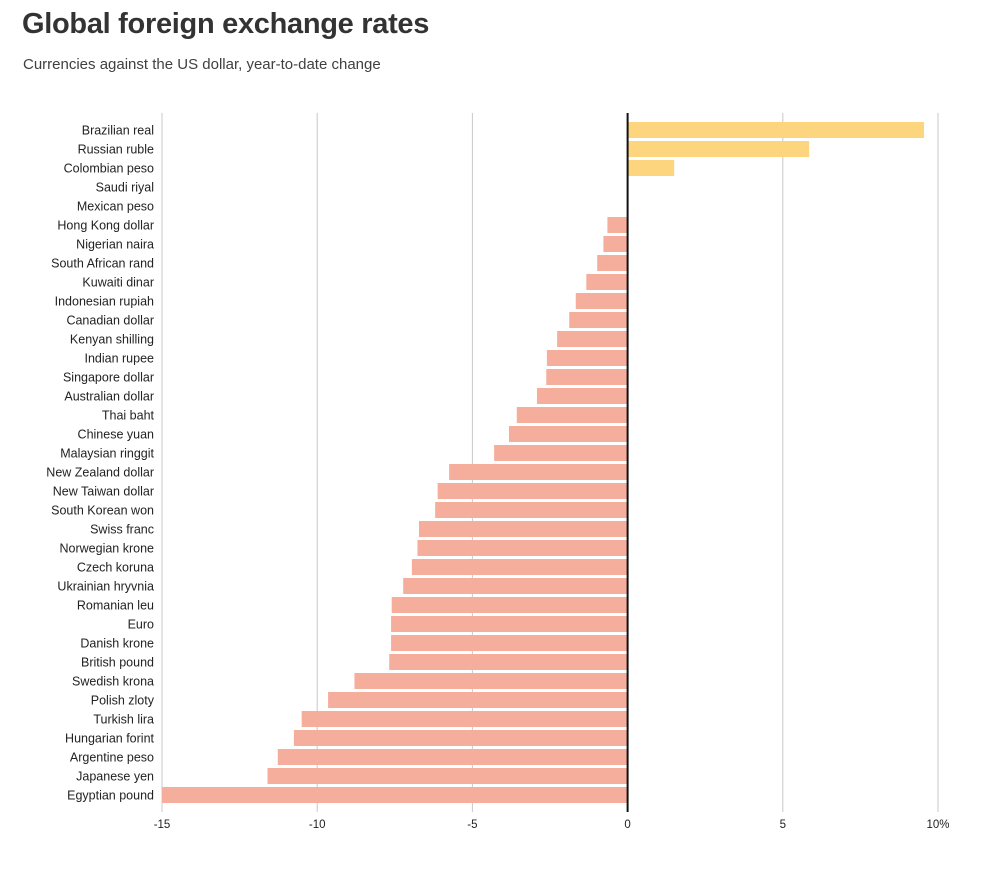  What do you see at coordinates (582, 396) in the screenshot?
I see `bar-australian-dollar` at bounding box center [582, 396].